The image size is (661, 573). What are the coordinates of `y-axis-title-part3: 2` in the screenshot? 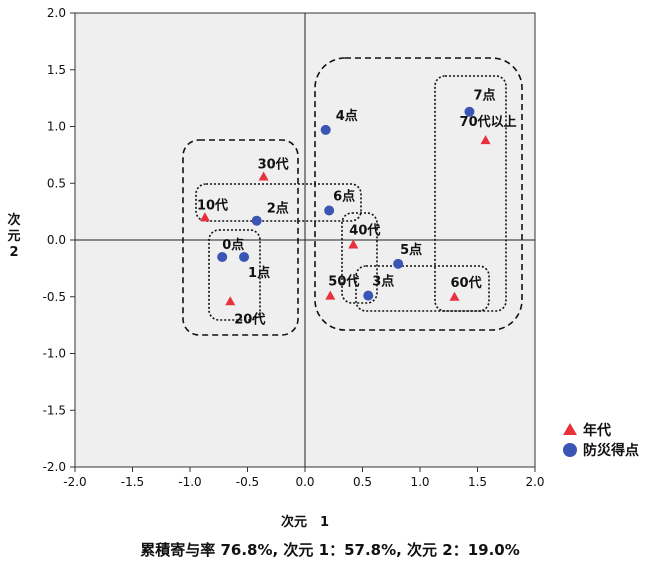 It's located at (13, 252).